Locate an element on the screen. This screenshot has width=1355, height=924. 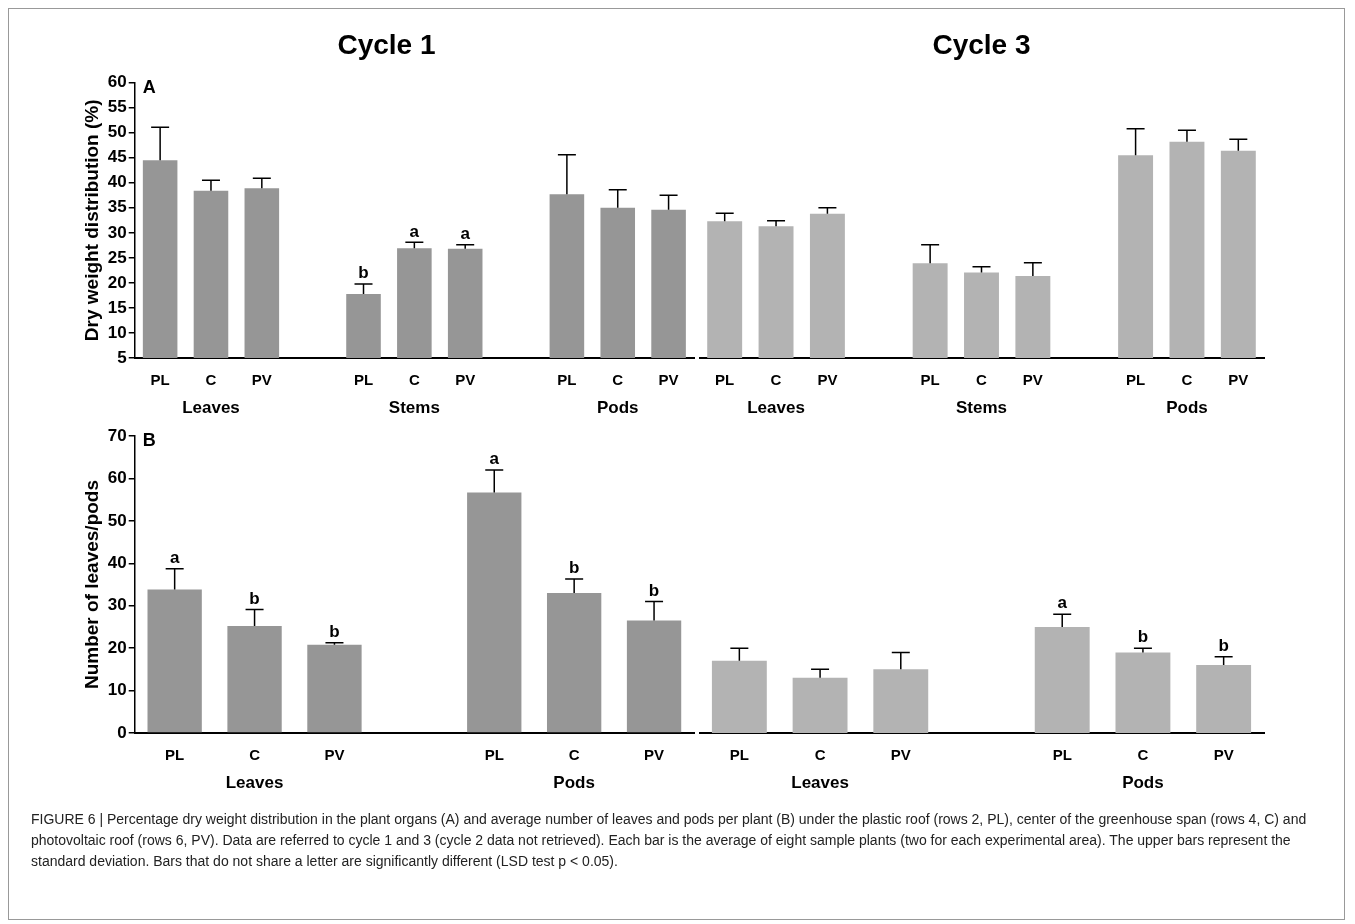
y-tick-label: 5 is located at coordinates (122, 357).